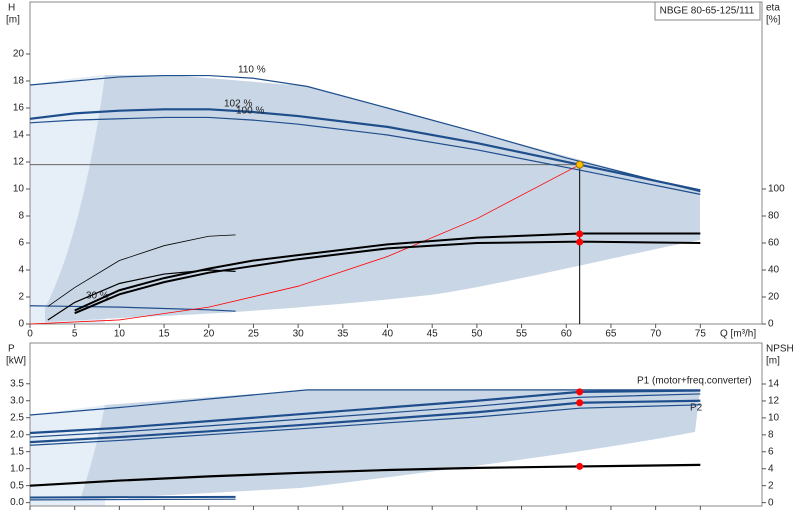  I want to click on y2-tick-label: 6, so click(771, 451).